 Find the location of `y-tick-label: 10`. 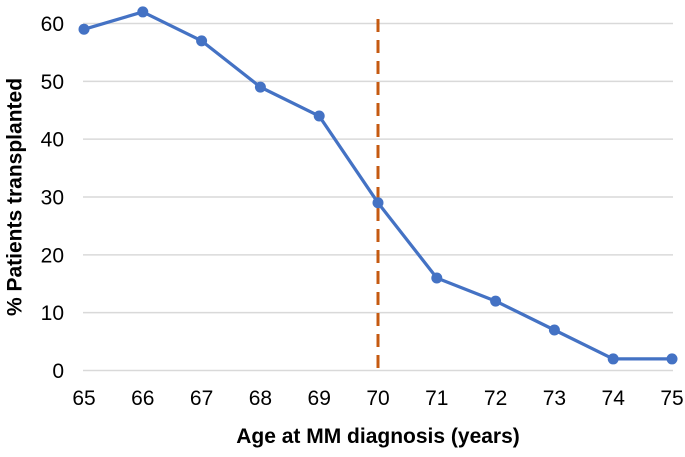

y-tick-label: 10 is located at coordinates (52, 313).